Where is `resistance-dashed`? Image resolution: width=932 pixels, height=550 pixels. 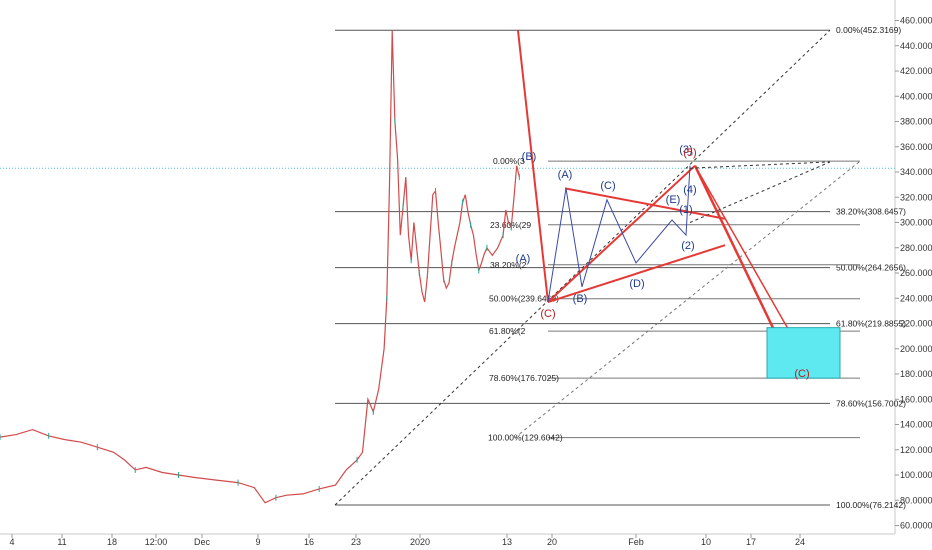 resistance-dashed is located at coordinates (760, 165).